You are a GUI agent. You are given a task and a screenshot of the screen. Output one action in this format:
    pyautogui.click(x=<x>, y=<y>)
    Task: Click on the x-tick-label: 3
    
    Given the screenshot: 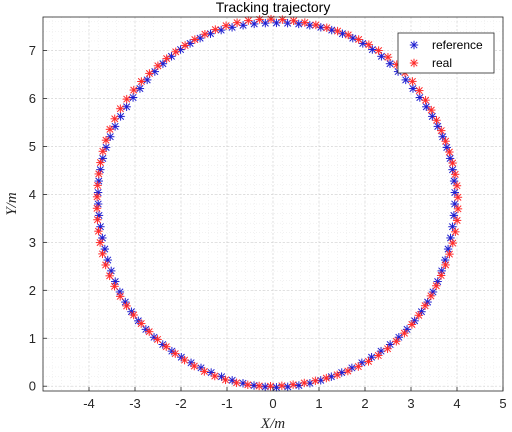 What is the action you would take?
    pyautogui.click(x=410, y=403)
    